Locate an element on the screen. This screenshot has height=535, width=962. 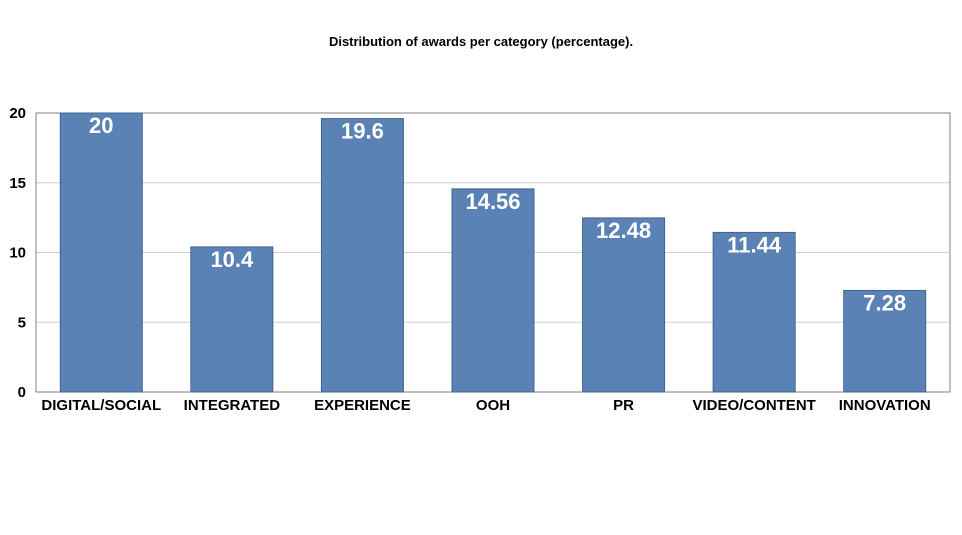
x-category-label: OOH is located at coordinates (493, 405).